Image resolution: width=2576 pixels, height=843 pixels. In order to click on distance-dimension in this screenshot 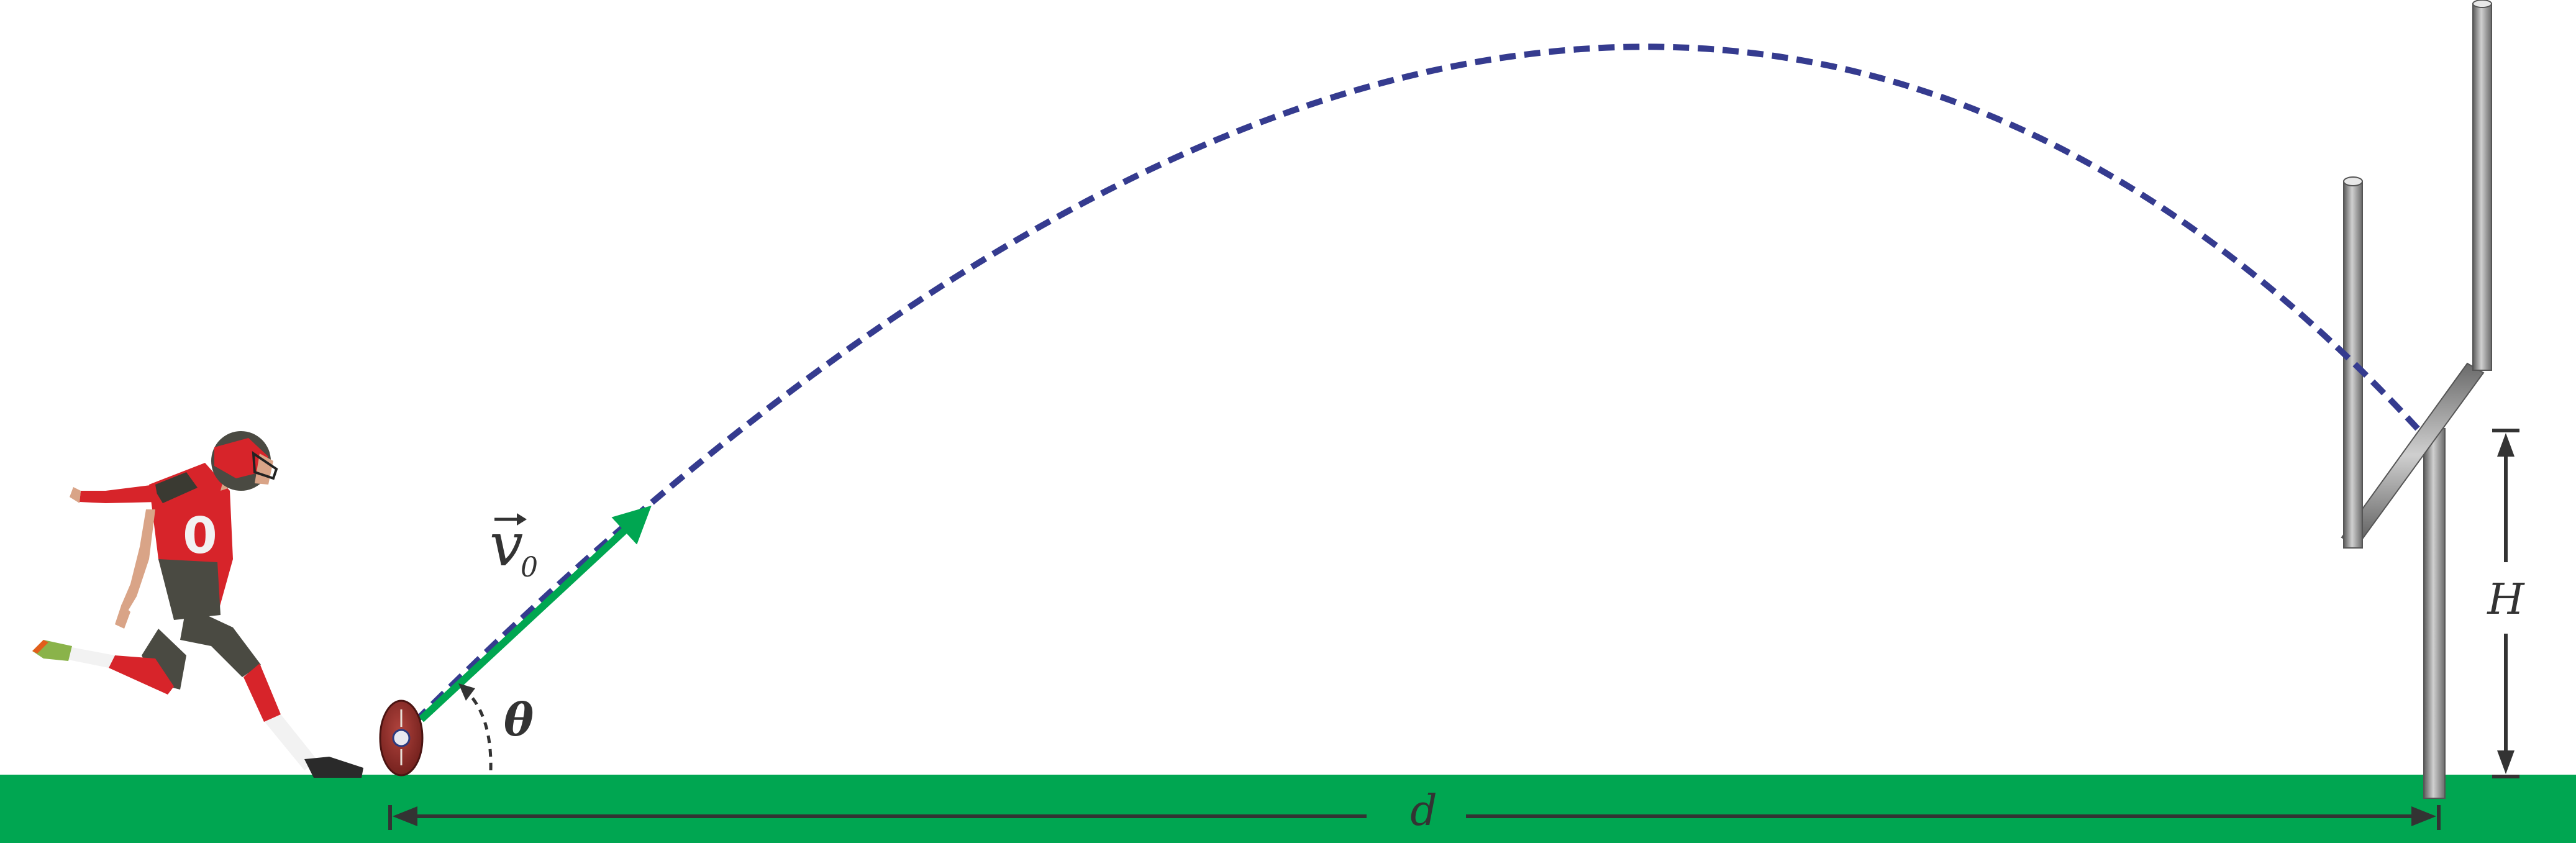, I will do `click(1414, 817)`.